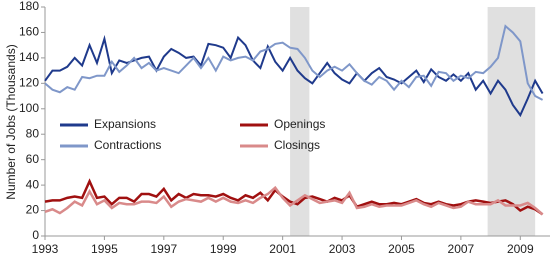 The image size is (552, 267). I want to click on x-tick-label: 2007, so click(461, 249).